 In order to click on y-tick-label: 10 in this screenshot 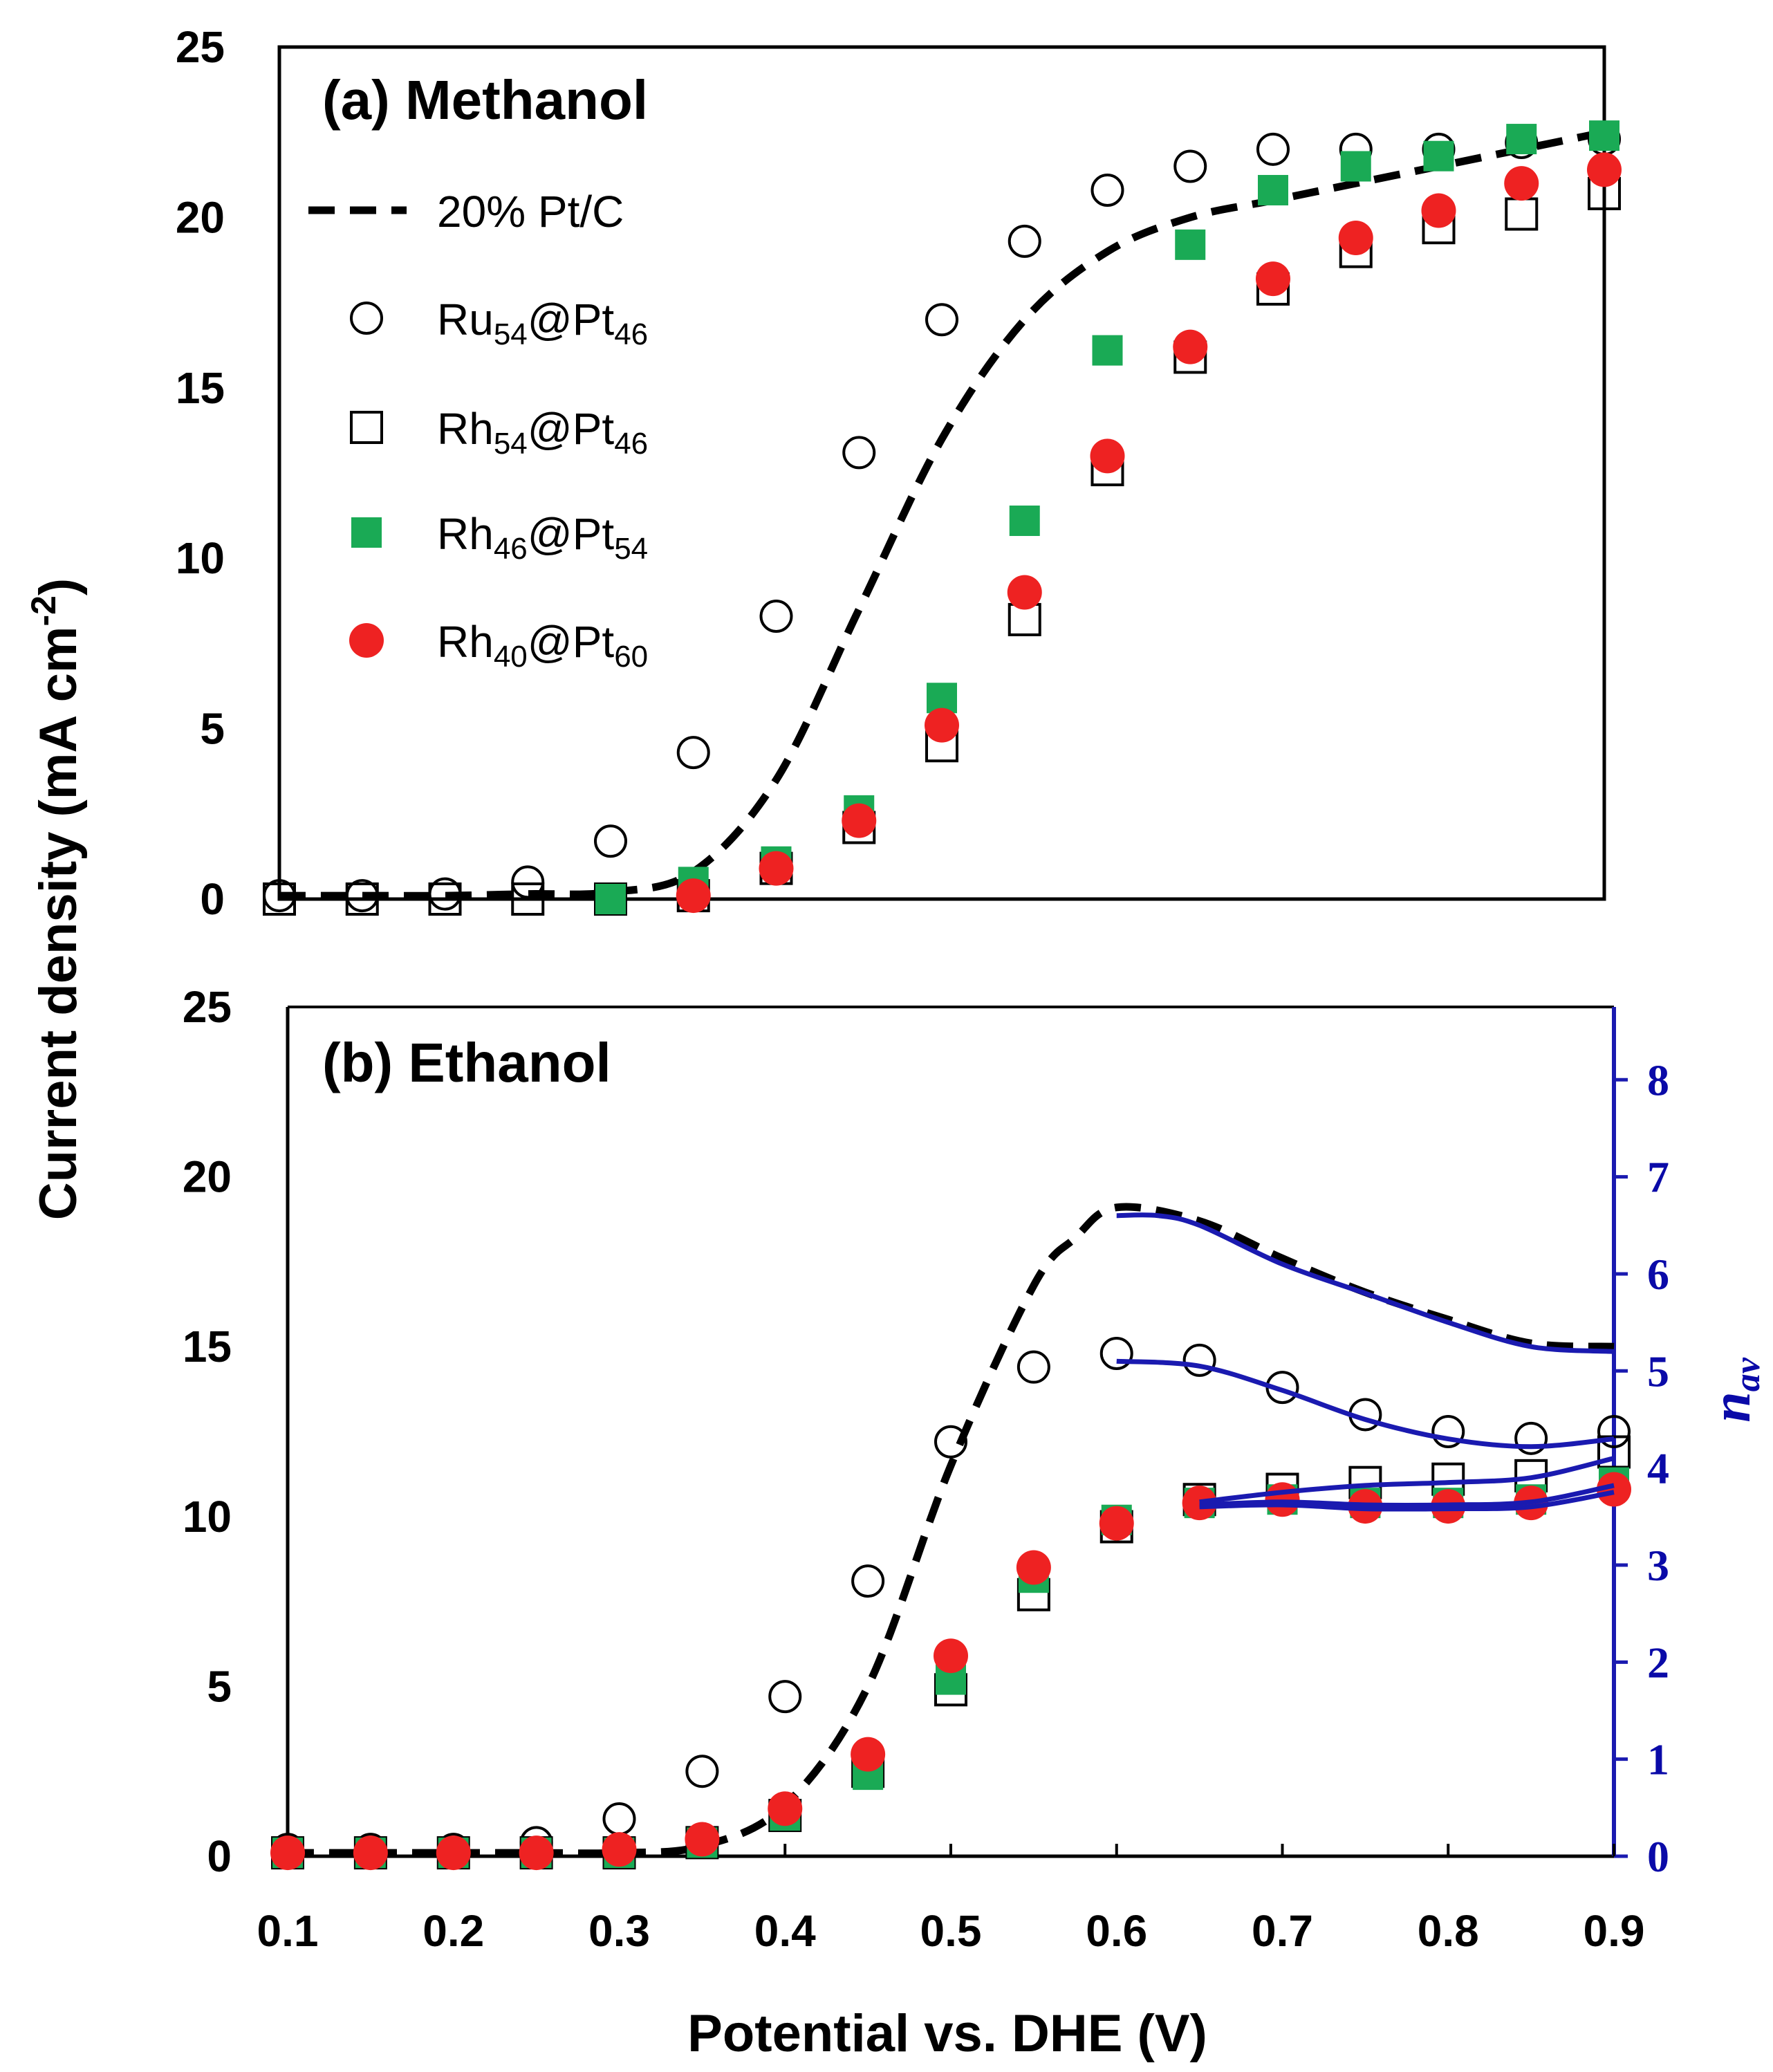, I will do `click(200, 558)`.